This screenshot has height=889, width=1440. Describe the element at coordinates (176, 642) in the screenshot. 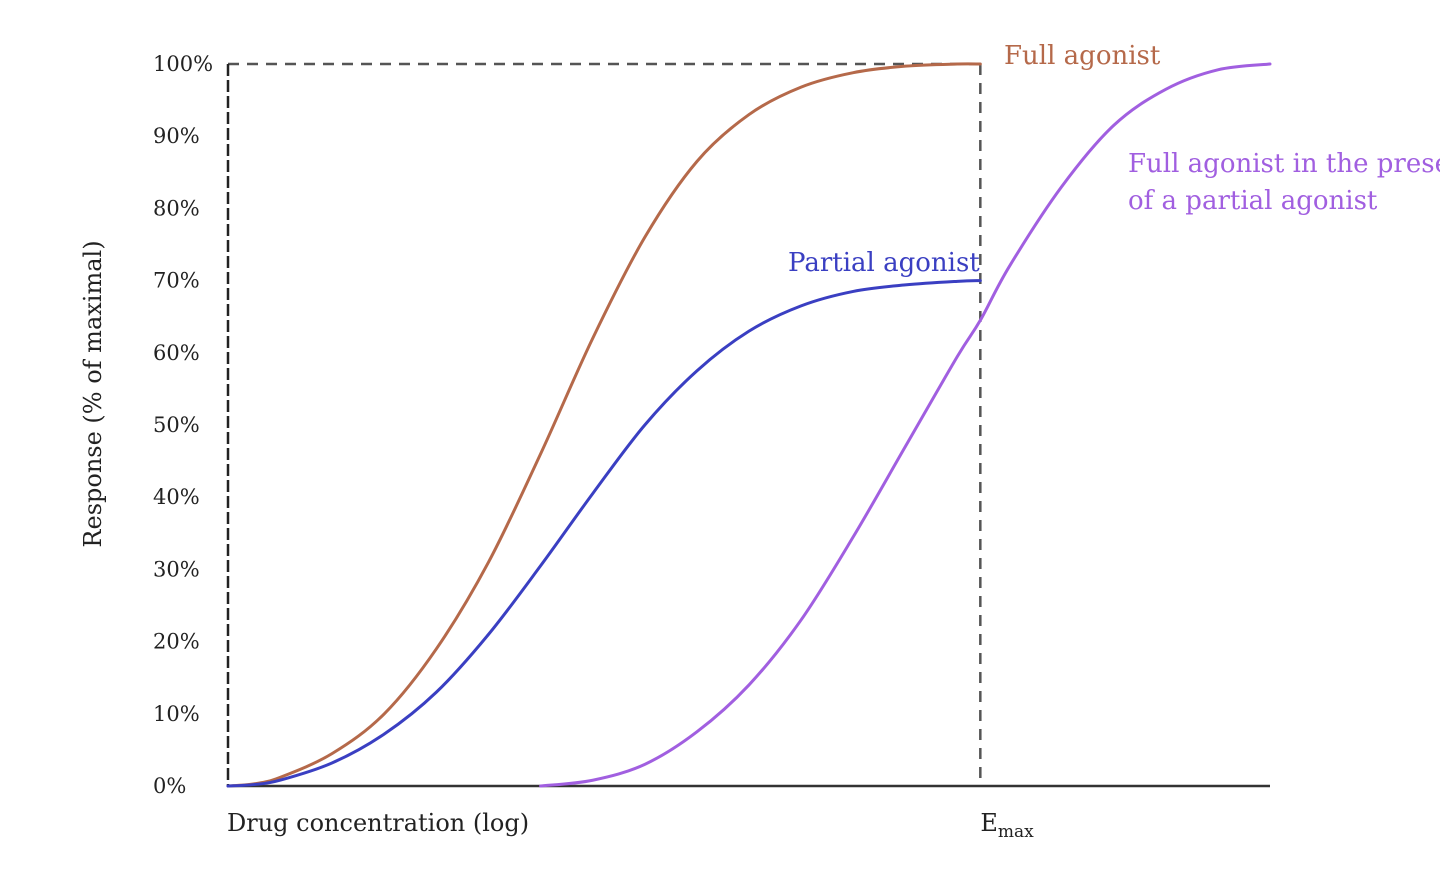

I see `y-tick-label: 20%` at that location.